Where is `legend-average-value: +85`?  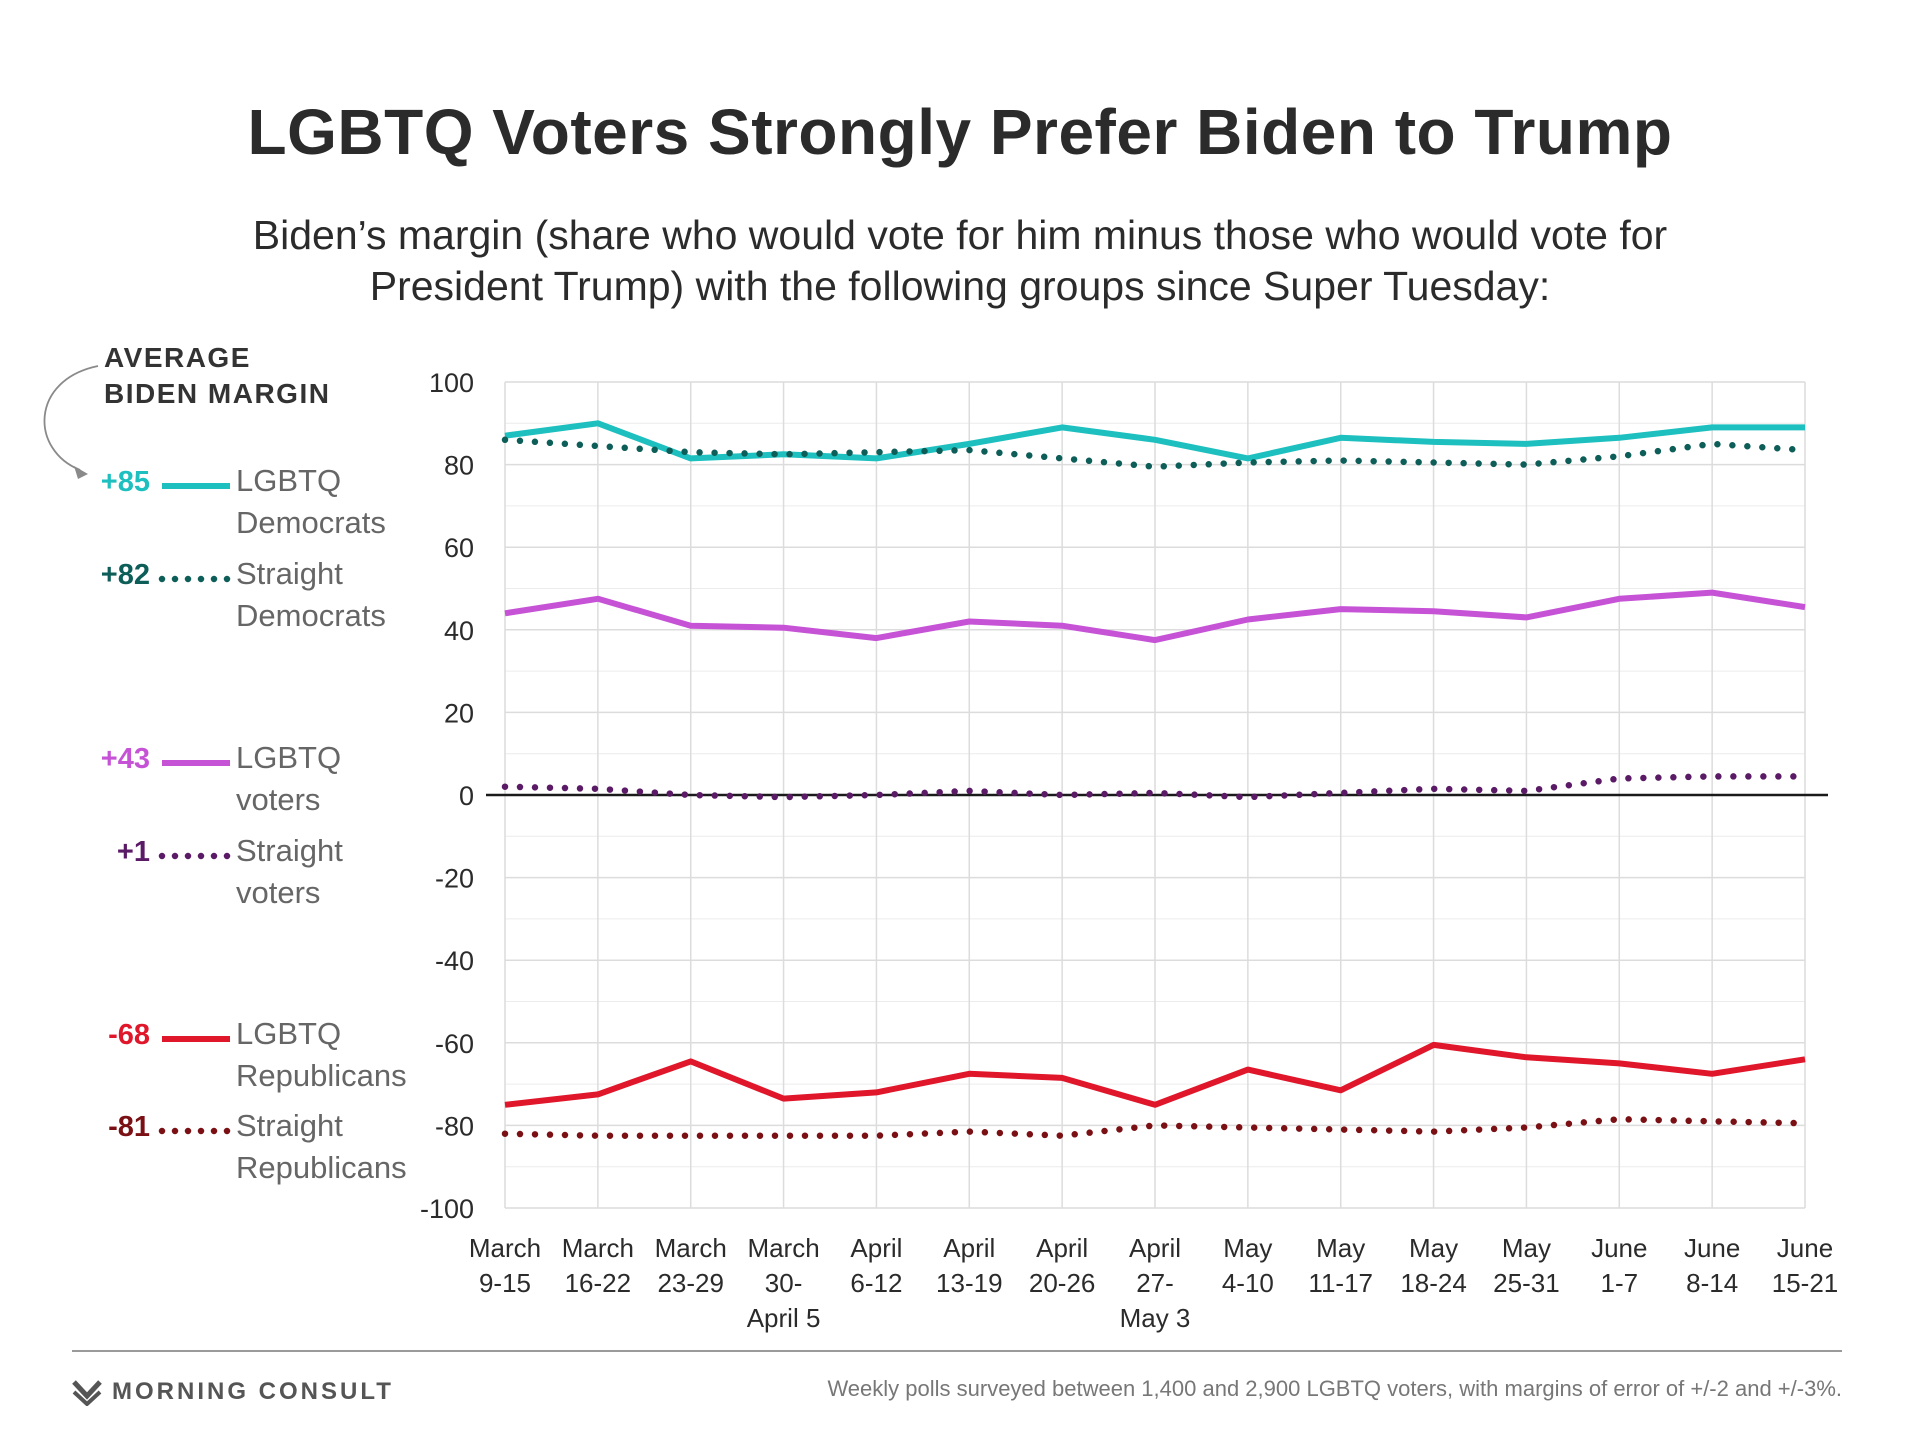
legend-average-value: +85 is located at coordinates (125, 482).